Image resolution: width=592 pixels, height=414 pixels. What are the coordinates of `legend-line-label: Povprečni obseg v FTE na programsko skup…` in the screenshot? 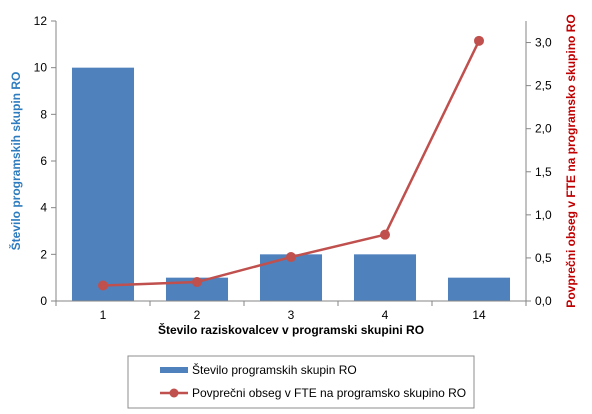 It's located at (329, 393).